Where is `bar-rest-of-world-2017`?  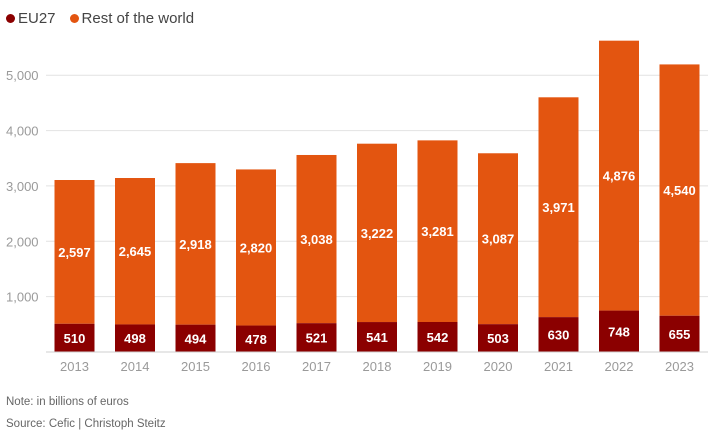
bar-rest-of-world-2017 is located at coordinates (316, 239).